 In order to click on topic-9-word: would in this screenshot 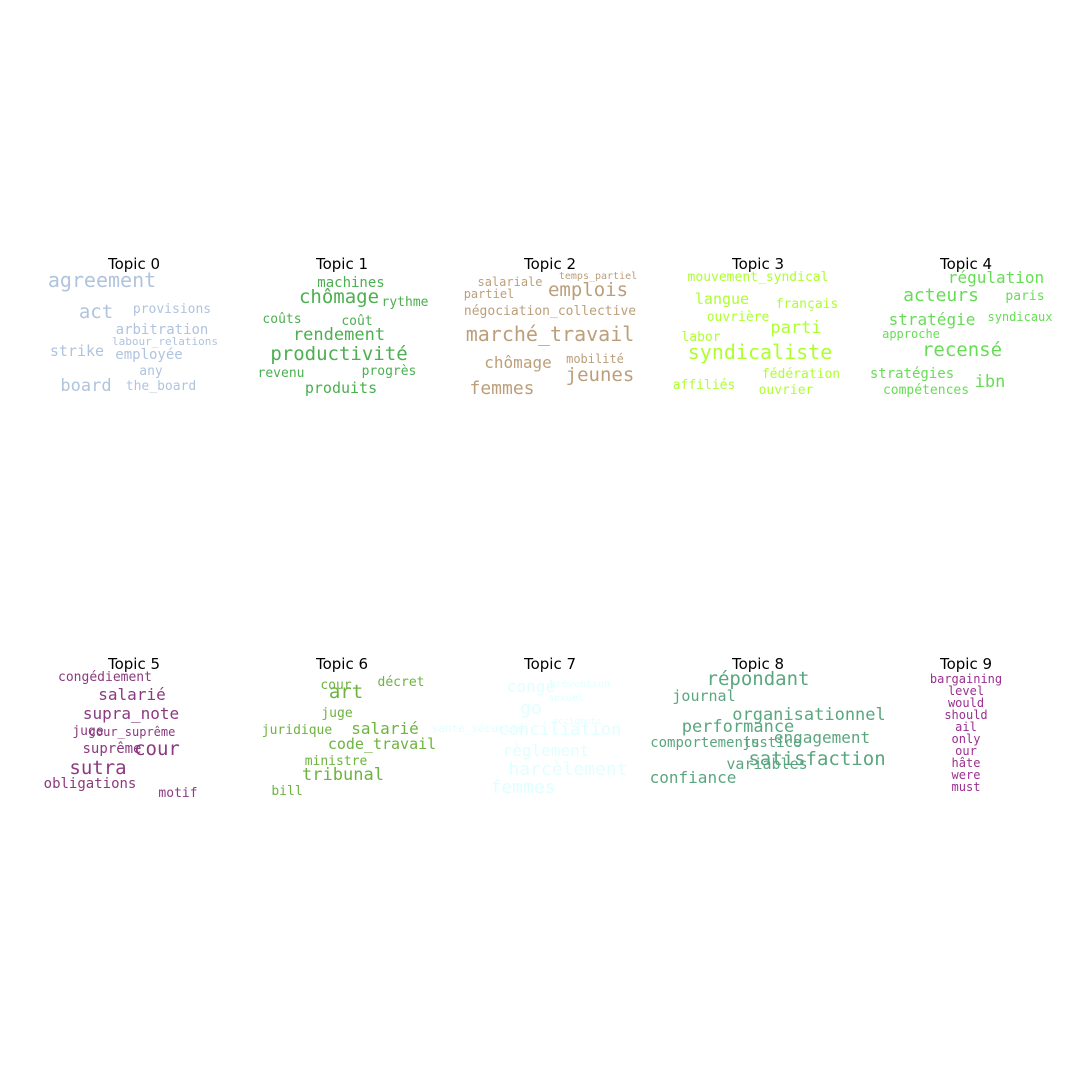, I will do `click(966, 703)`.